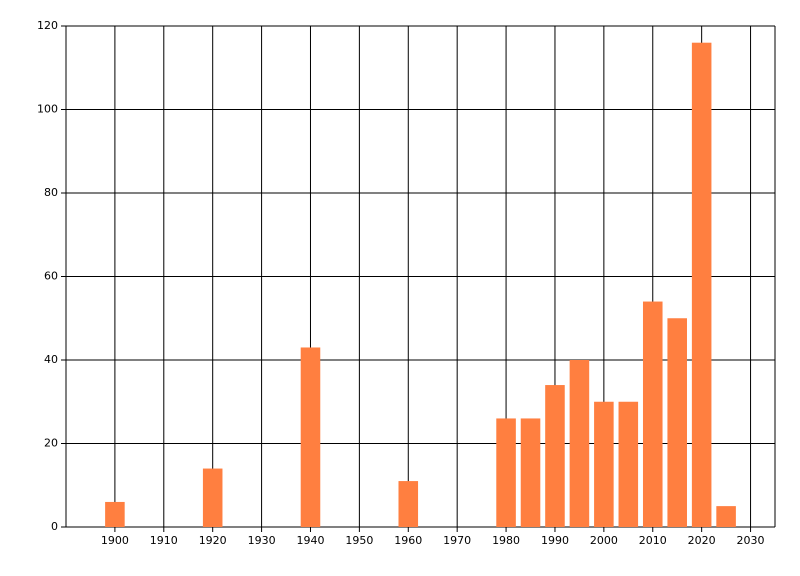 Image resolution: width=800 pixels, height=576 pixels. I want to click on x-tick-label: 2010, so click(653, 540).